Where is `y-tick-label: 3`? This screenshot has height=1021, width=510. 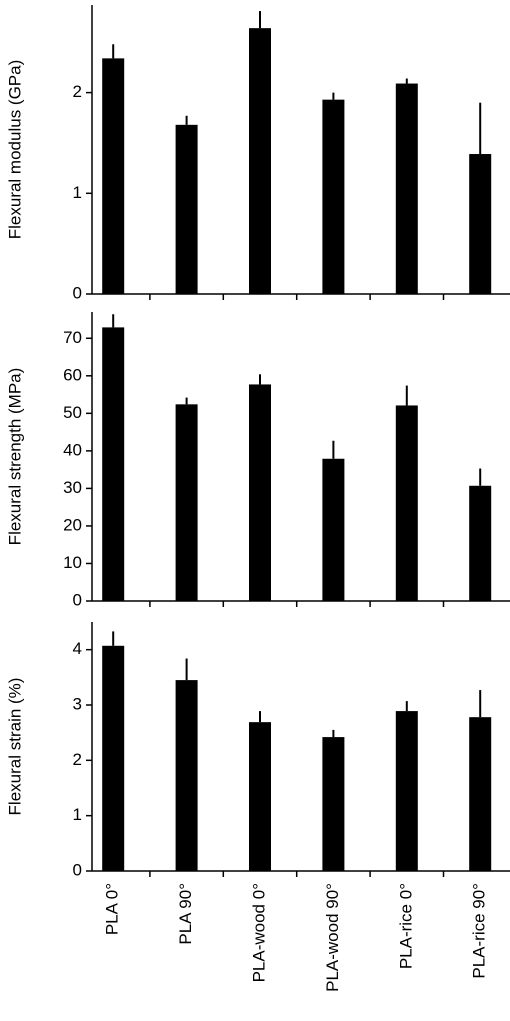
y-tick-label: 3 is located at coordinates (77, 703).